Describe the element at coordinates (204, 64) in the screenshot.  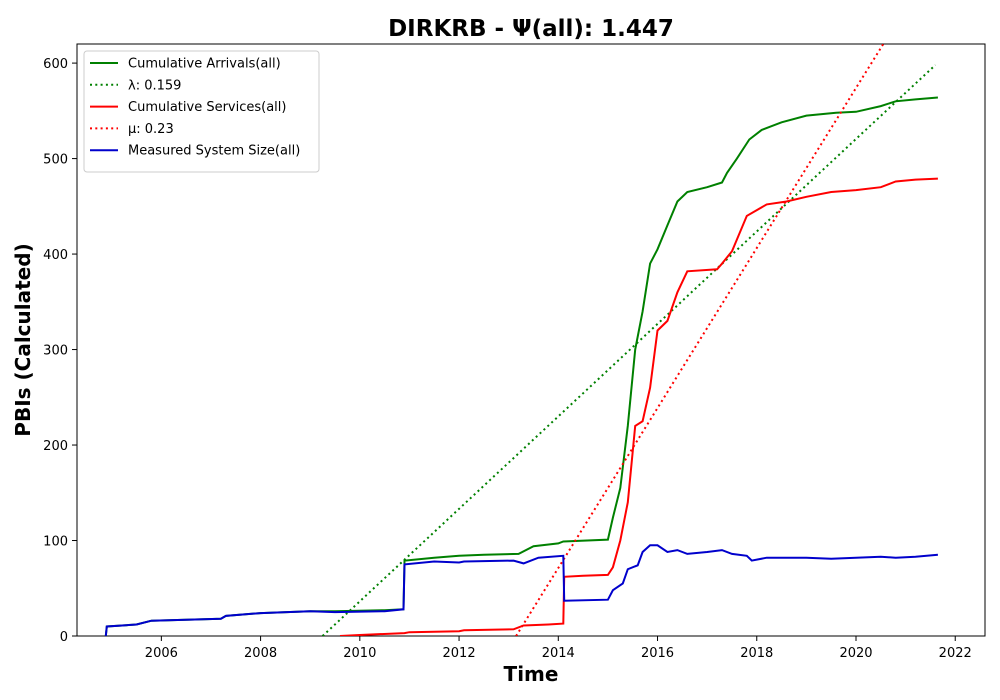
I see `legend-label: Cumulative Arrivals(all)` at that location.